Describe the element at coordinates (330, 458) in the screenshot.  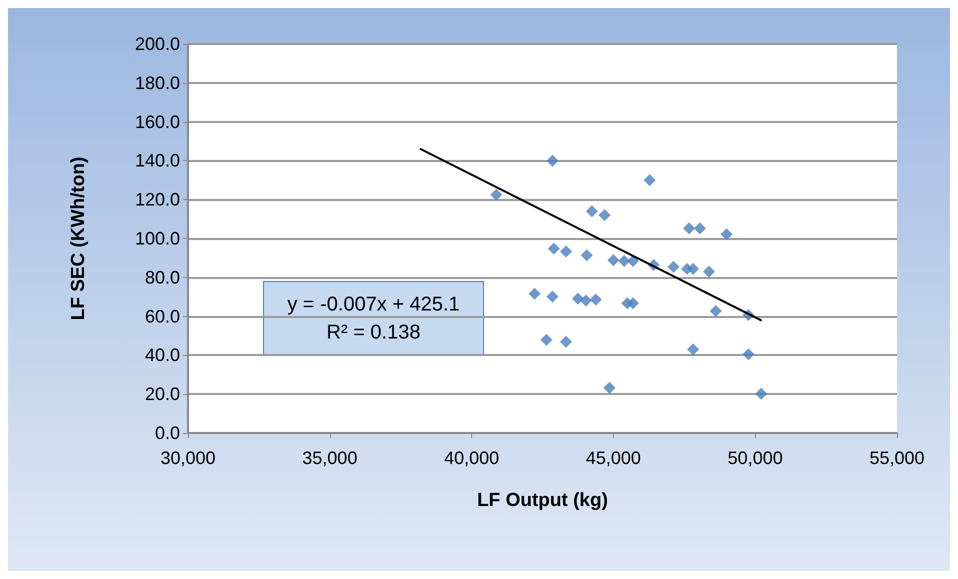
I see `x-tick-label: 35,000` at that location.